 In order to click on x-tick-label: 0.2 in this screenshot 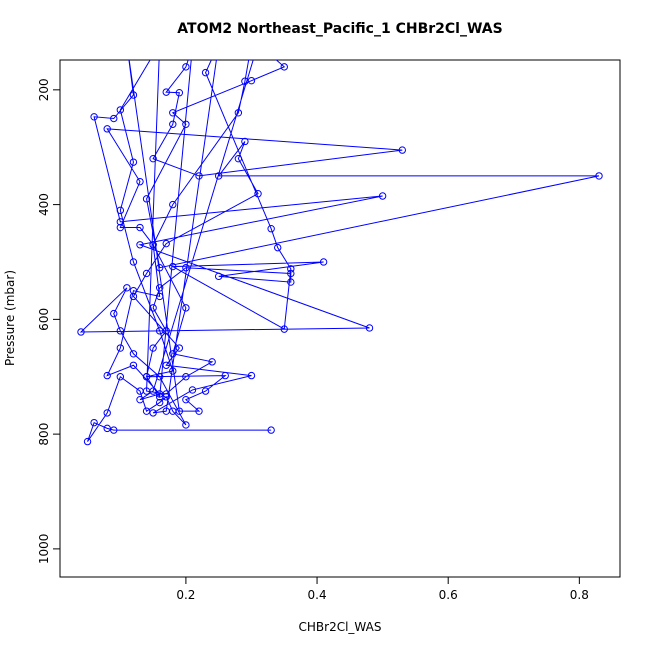, I will do `click(185, 595)`.